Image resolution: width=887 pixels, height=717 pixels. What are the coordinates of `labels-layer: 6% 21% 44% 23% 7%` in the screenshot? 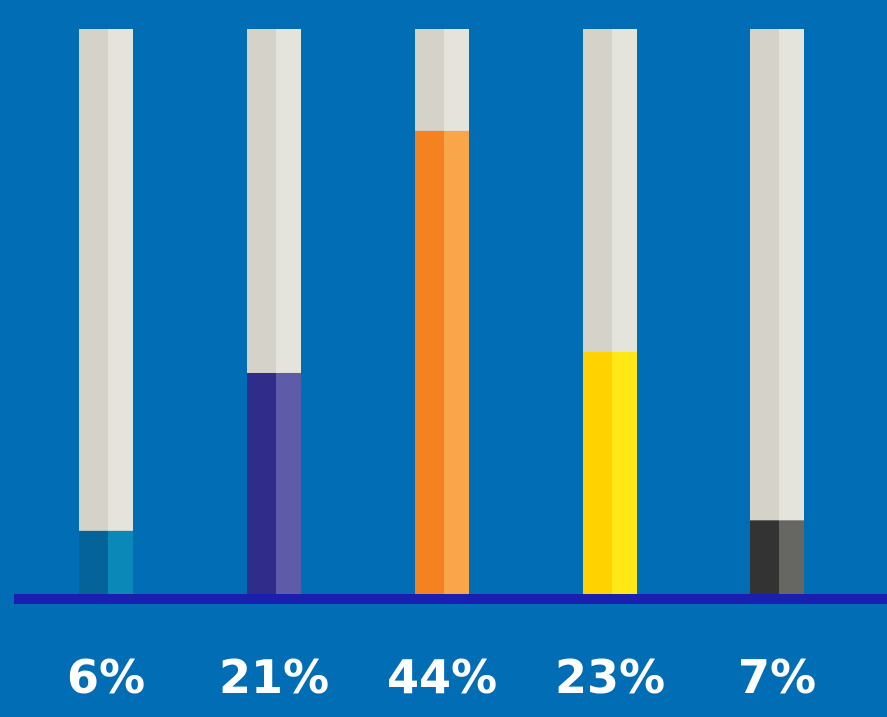 It's located at (441, 677).